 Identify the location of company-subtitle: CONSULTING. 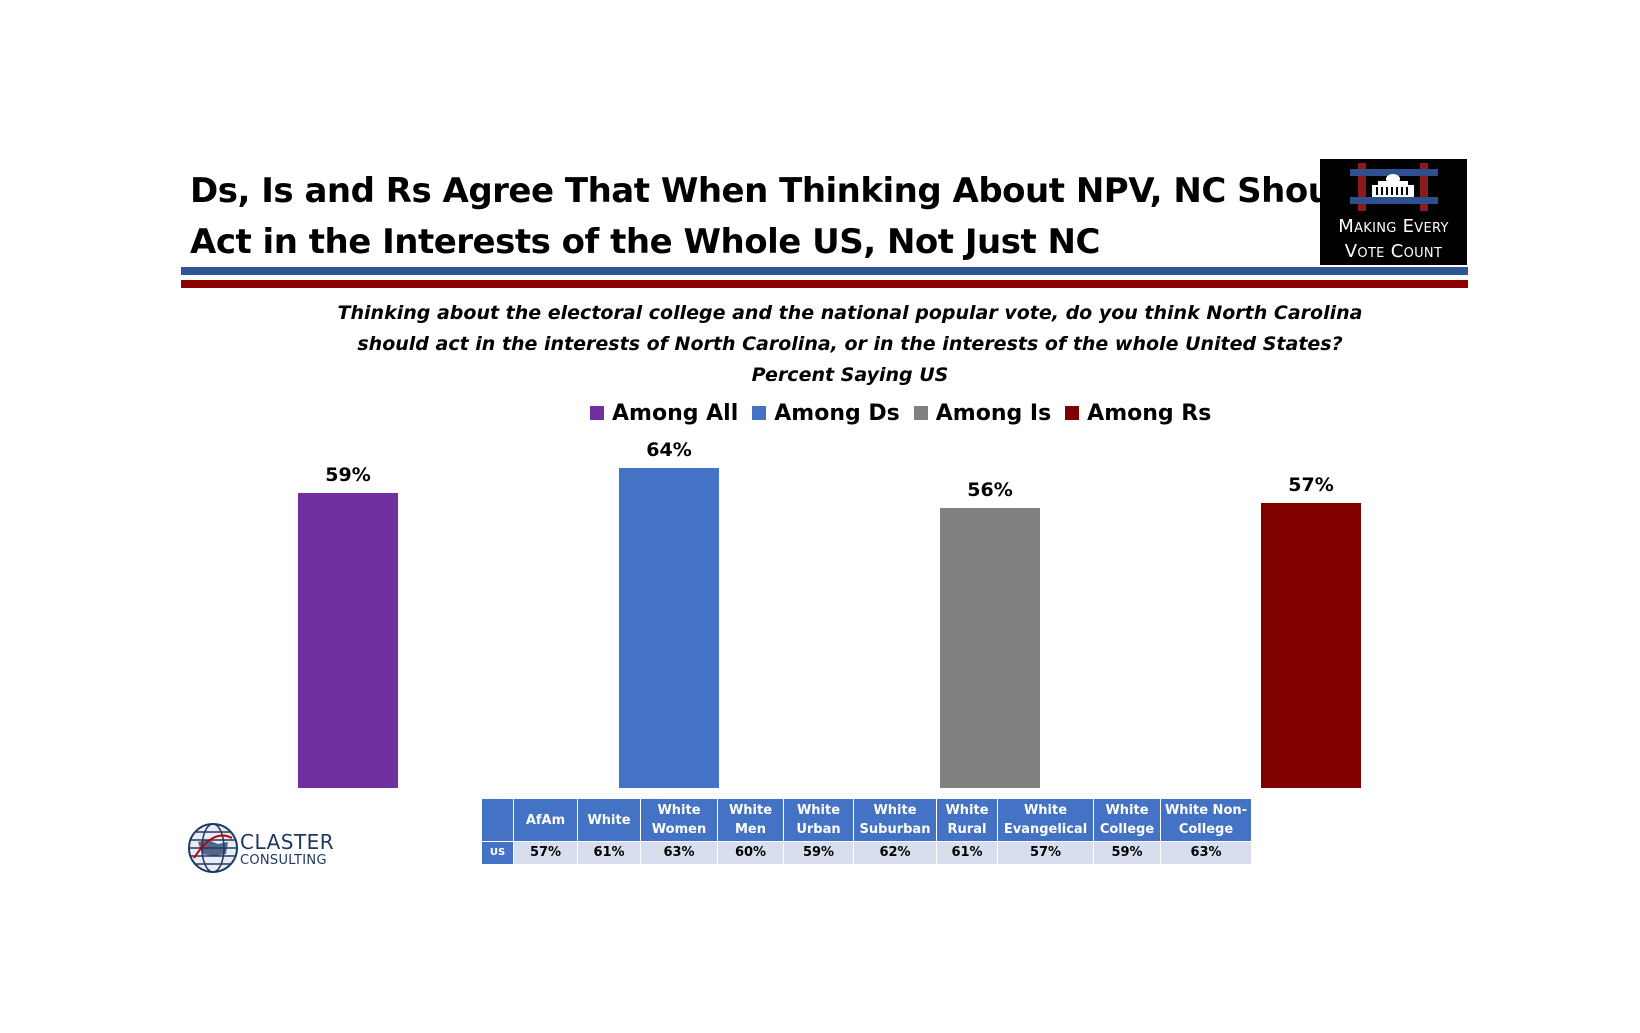
(283, 860).